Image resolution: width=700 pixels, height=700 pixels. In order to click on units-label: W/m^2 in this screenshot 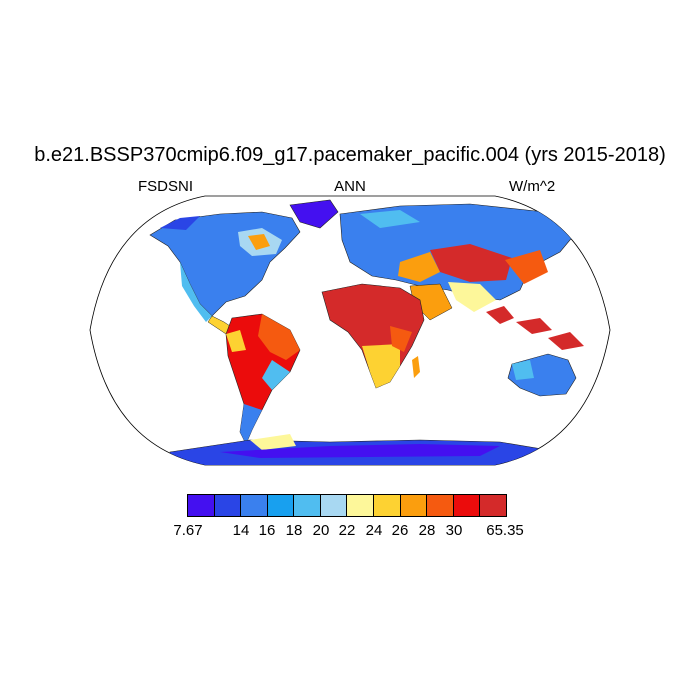, I will do `click(532, 186)`.